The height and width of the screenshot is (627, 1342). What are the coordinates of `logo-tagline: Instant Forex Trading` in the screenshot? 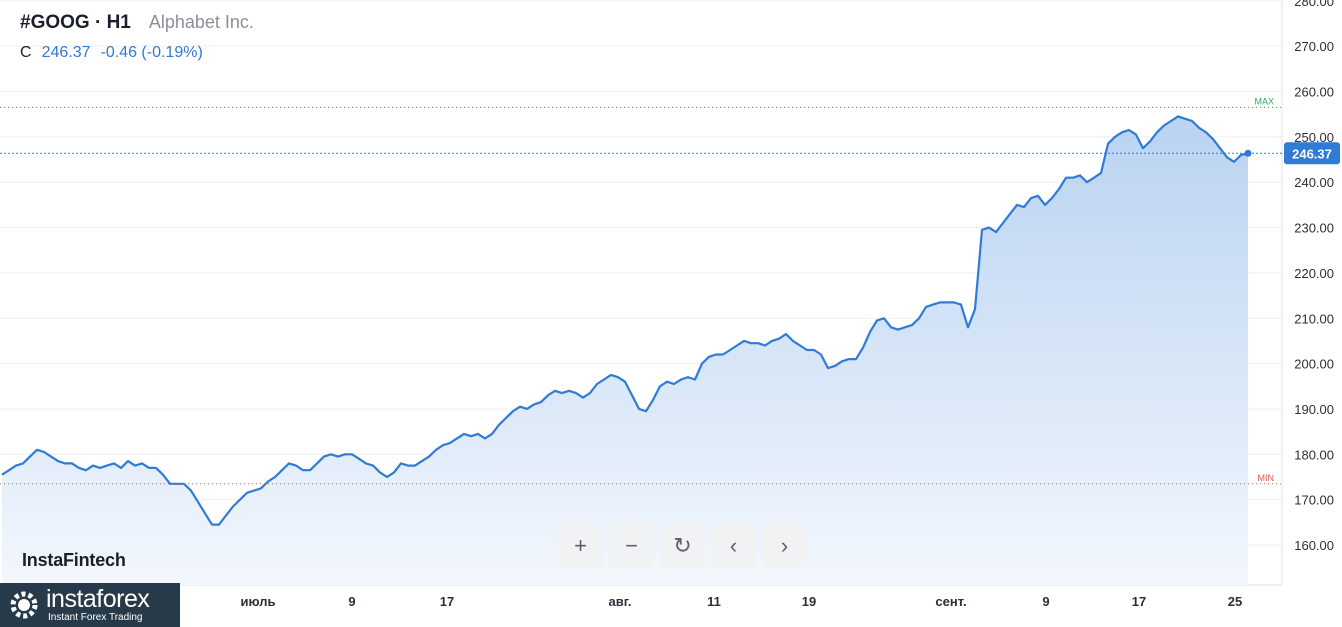 It's located at (95, 617).